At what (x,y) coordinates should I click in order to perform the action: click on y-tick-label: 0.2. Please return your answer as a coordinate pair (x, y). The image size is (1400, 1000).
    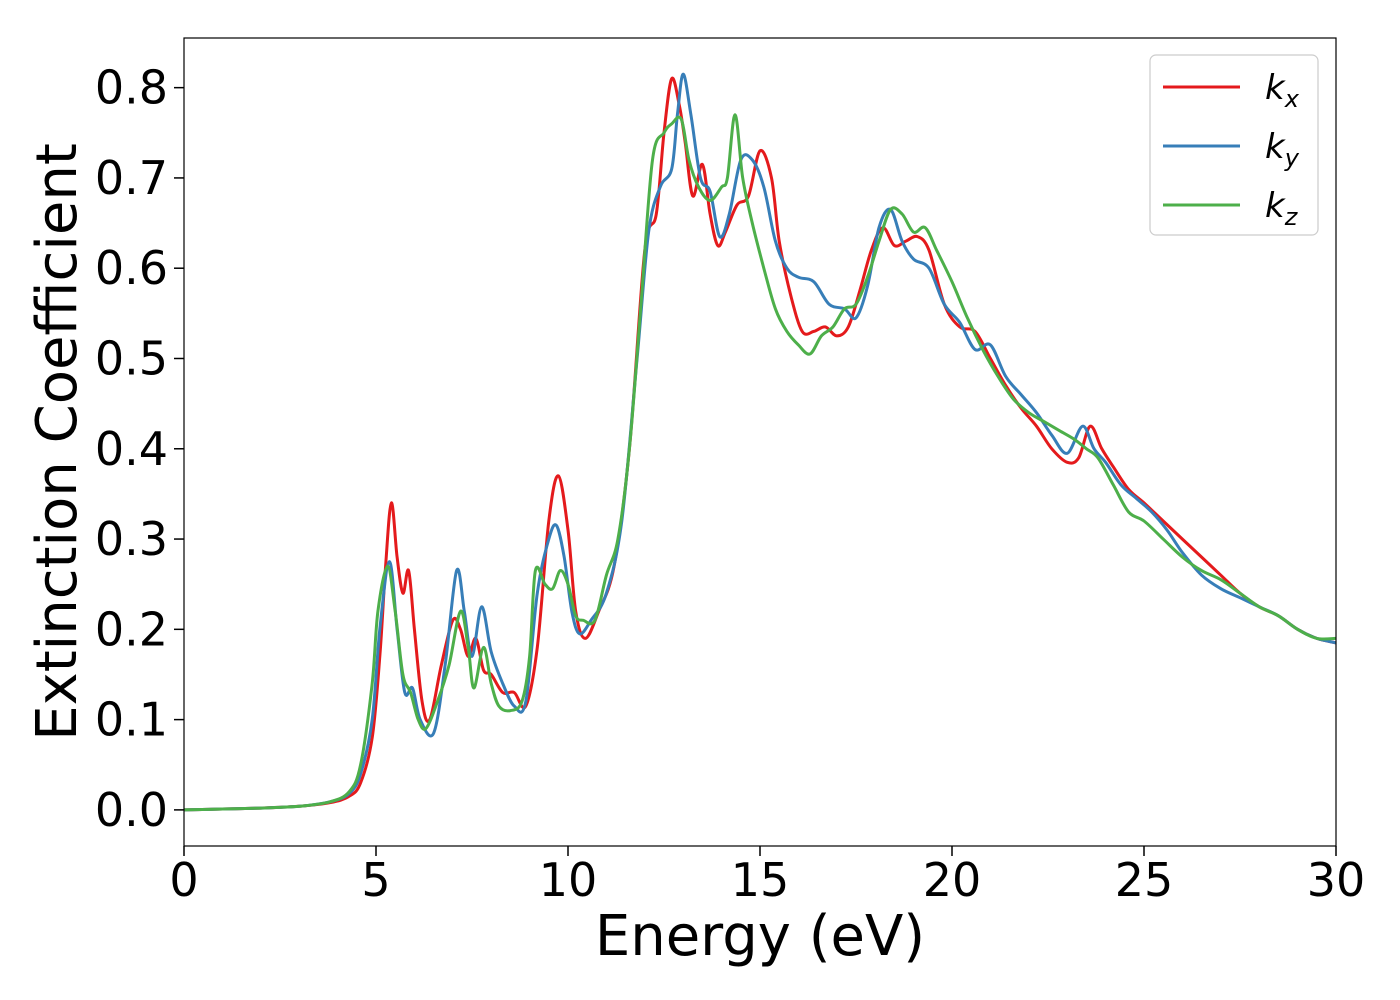
    Looking at the image, I should click on (131, 629).